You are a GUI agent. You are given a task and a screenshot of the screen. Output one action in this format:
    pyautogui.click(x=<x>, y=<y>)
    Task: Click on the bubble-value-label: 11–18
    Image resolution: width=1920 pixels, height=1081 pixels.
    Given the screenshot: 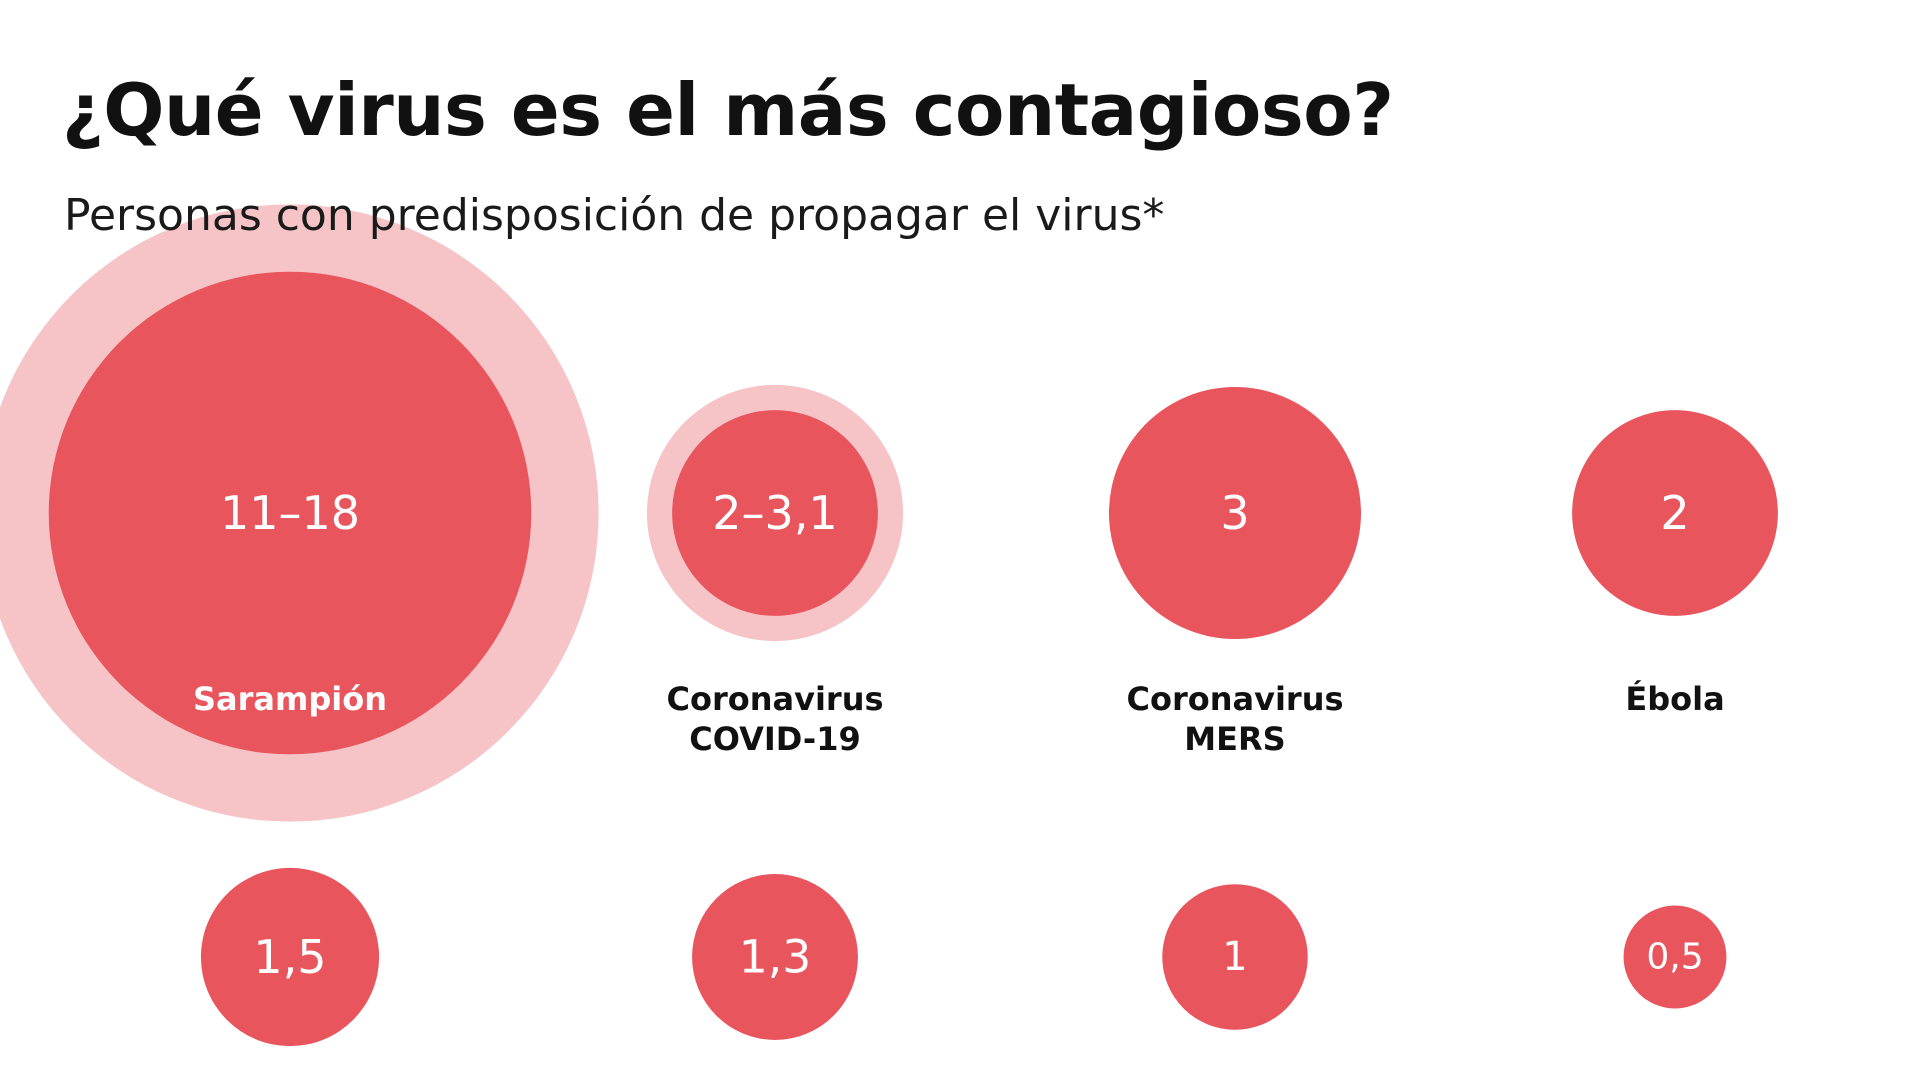 What is the action you would take?
    pyautogui.click(x=290, y=513)
    